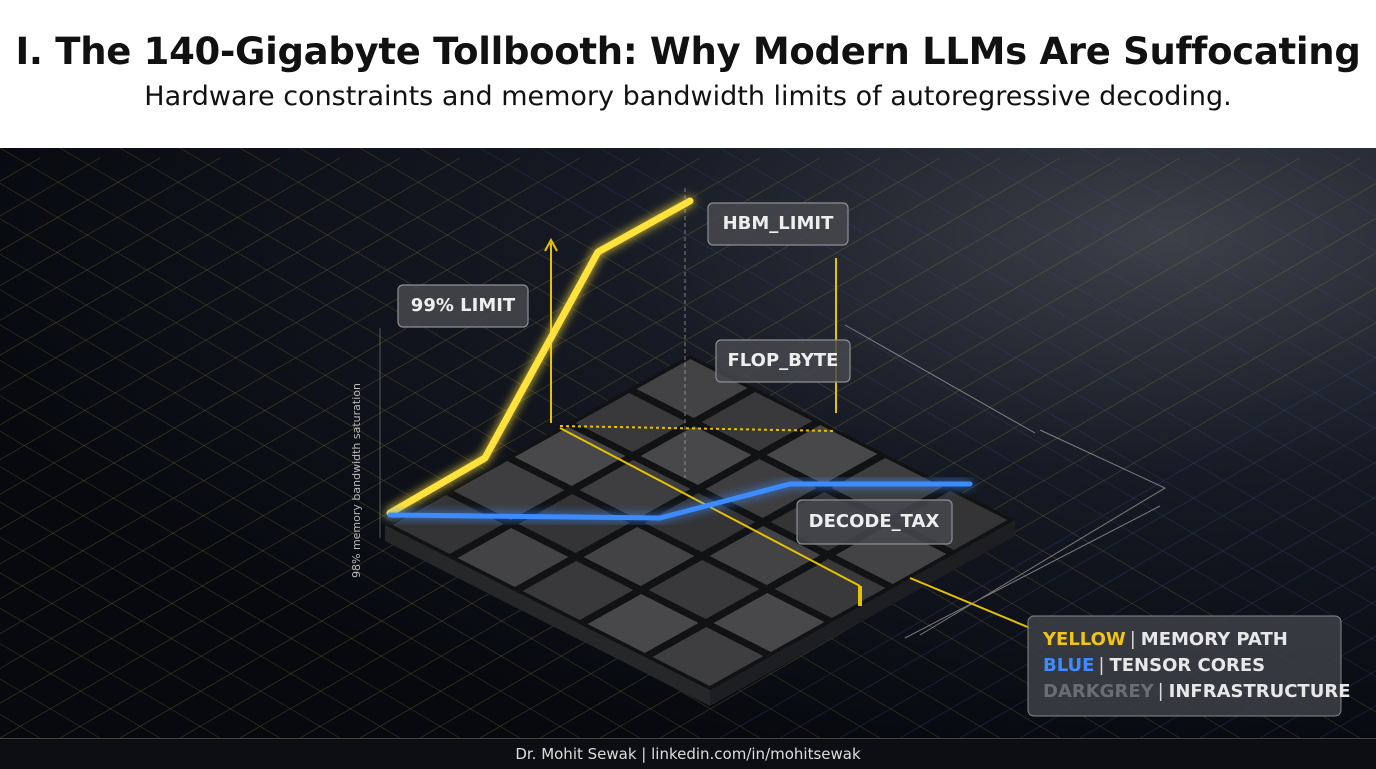  I want to click on legend-label: TENSOR CORES, so click(1187, 665).